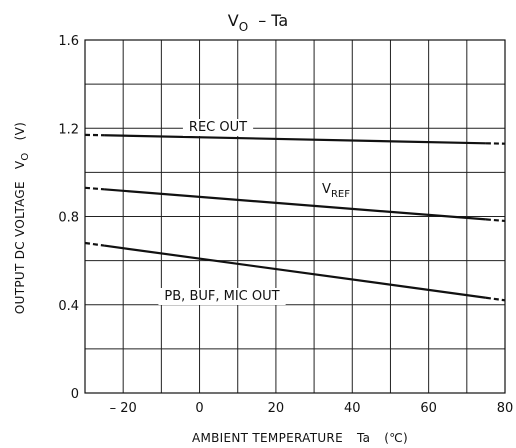 The image size is (516, 448). I want to click on x-tick-label: – 20, so click(123, 408).